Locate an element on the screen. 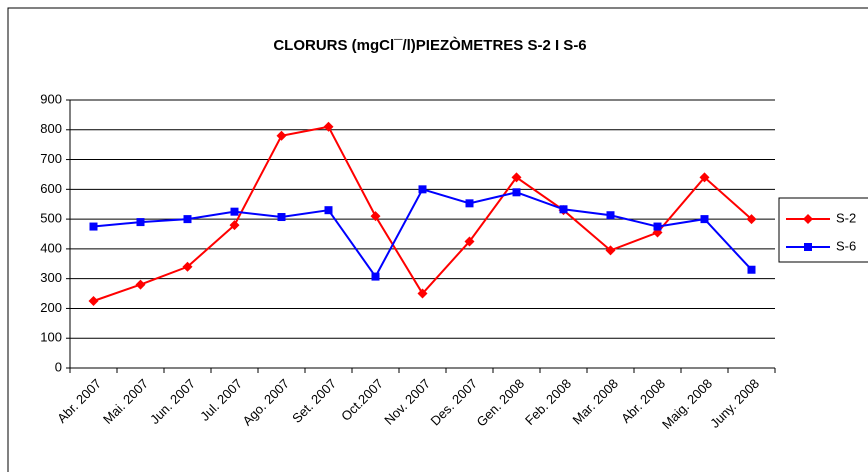  legend-label: S-6 is located at coordinates (846, 245).